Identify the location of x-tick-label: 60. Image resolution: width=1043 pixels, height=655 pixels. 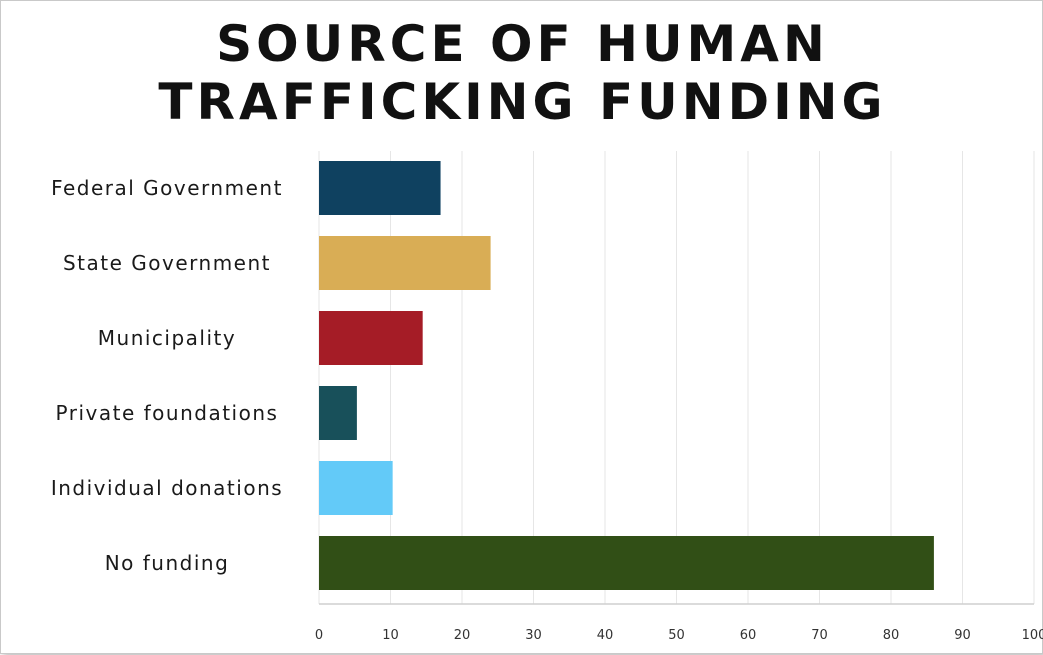
(748, 635).